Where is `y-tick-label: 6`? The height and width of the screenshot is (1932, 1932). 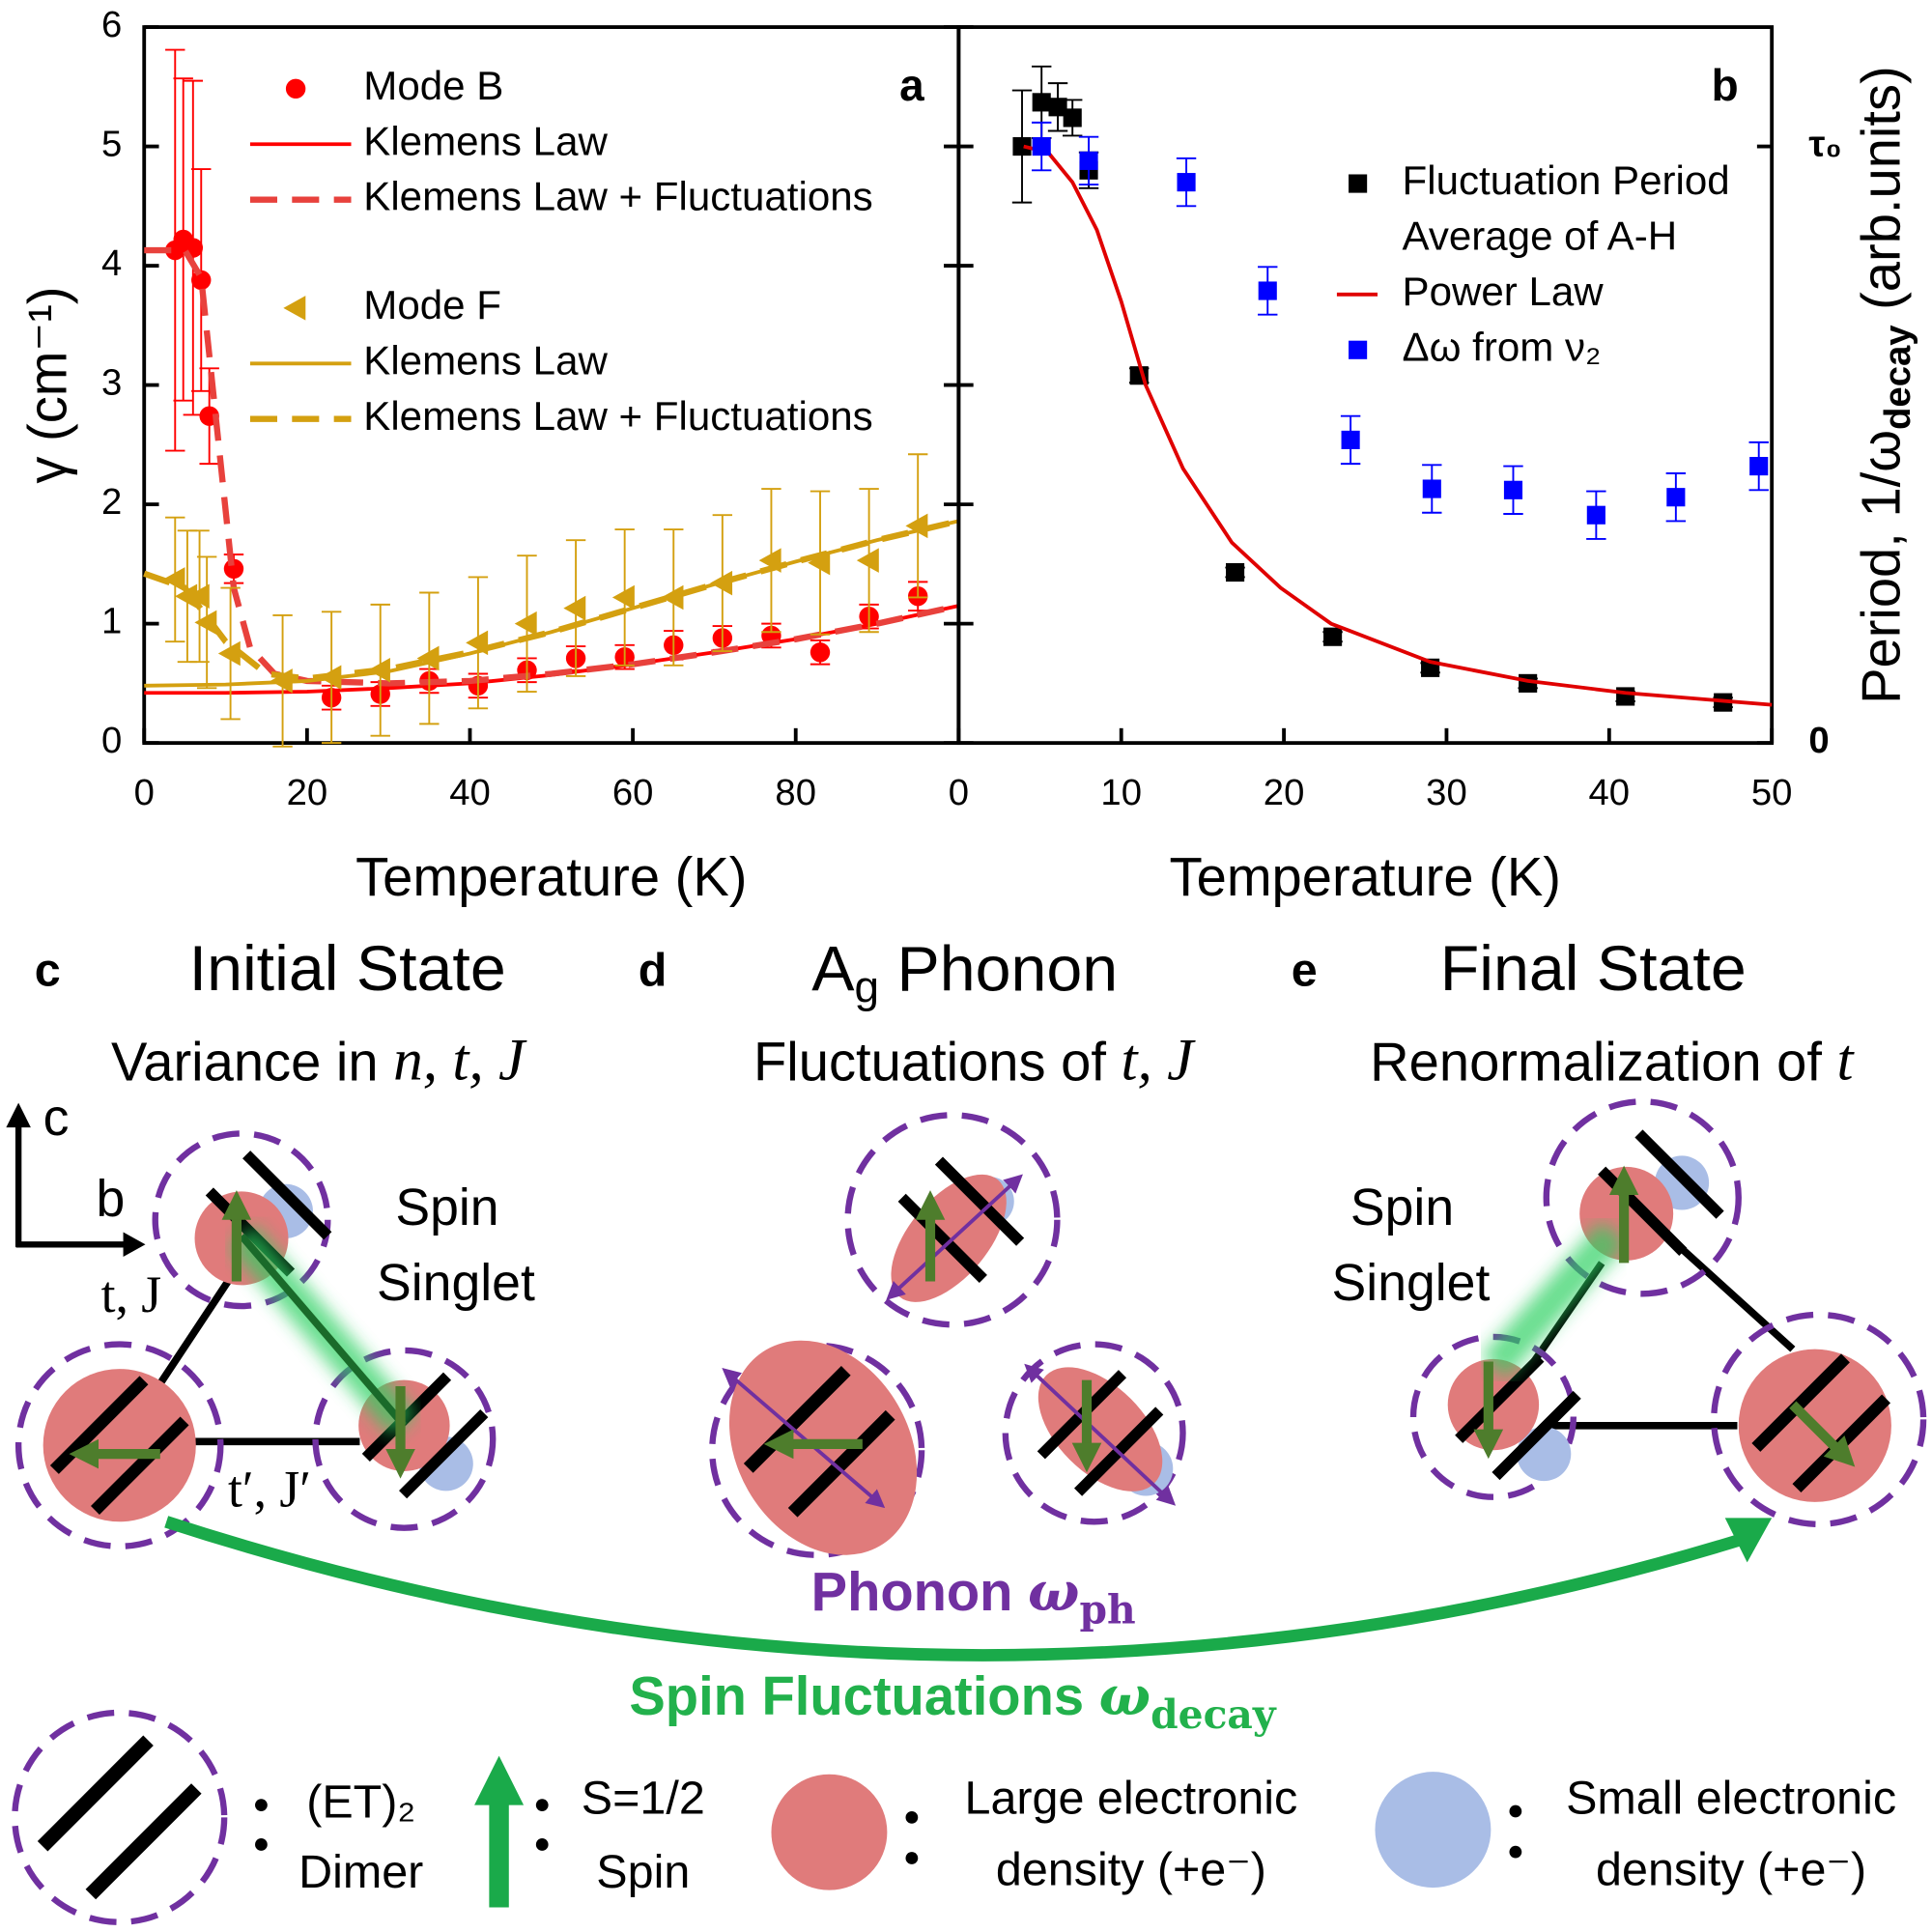 y-tick-label: 6 is located at coordinates (111, 24).